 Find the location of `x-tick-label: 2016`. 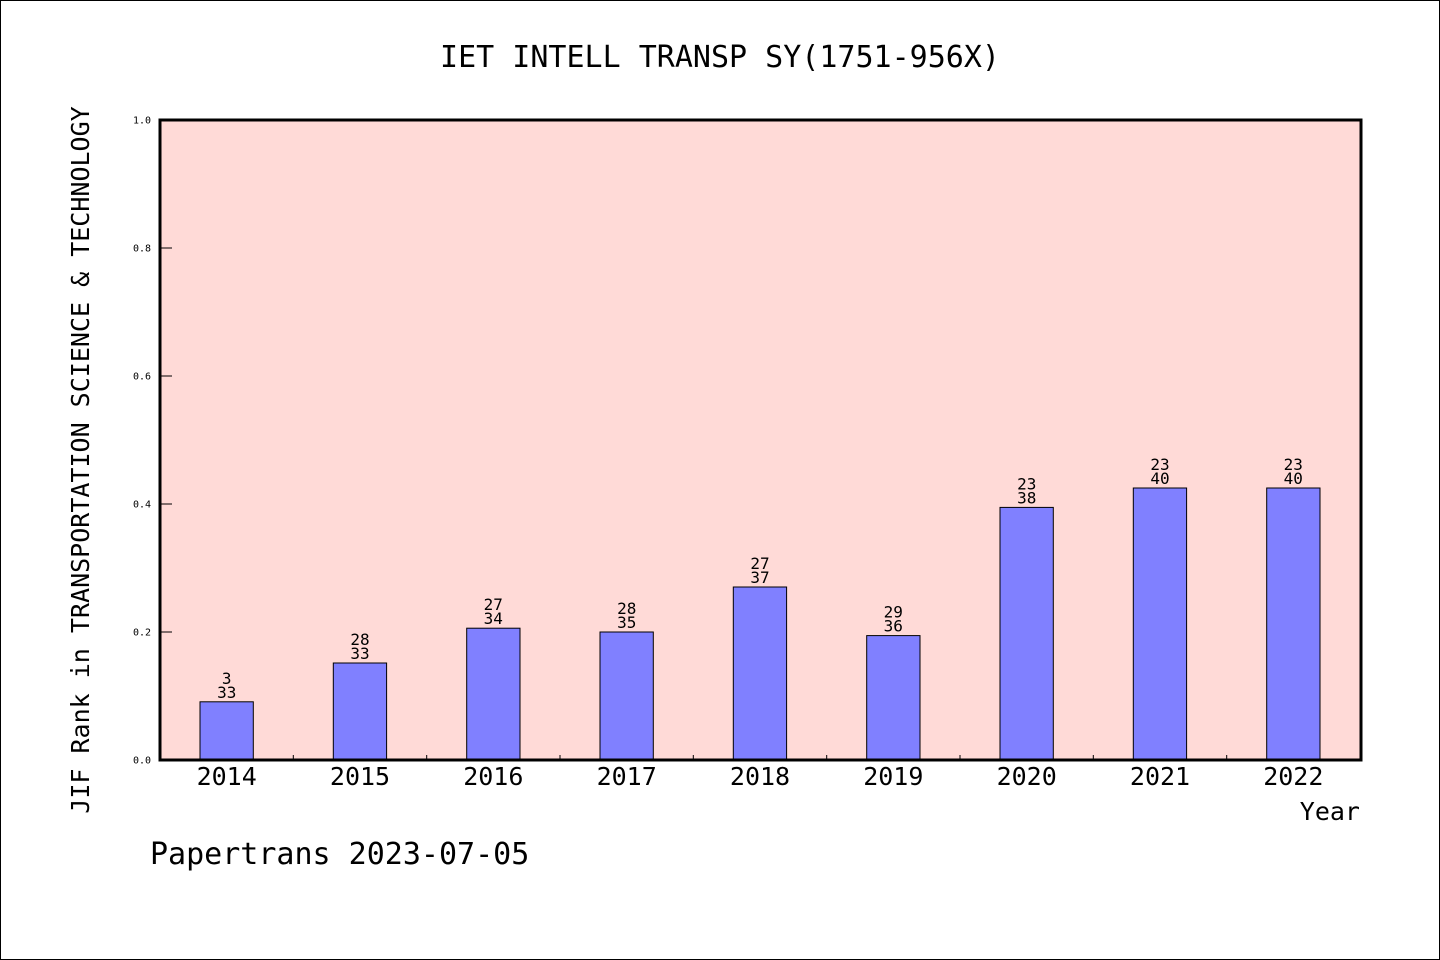

x-tick-label: 2016 is located at coordinates (493, 776).